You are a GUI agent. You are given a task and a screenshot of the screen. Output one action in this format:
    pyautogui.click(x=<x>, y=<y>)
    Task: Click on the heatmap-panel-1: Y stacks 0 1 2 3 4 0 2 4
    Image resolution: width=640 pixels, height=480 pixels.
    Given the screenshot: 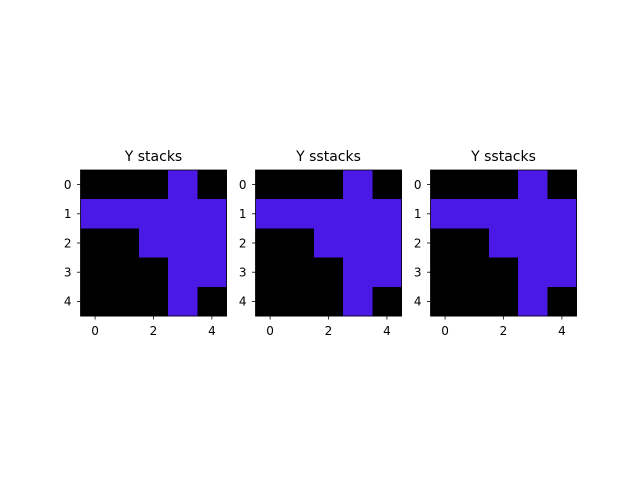 What is the action you would take?
    pyautogui.click(x=145, y=243)
    